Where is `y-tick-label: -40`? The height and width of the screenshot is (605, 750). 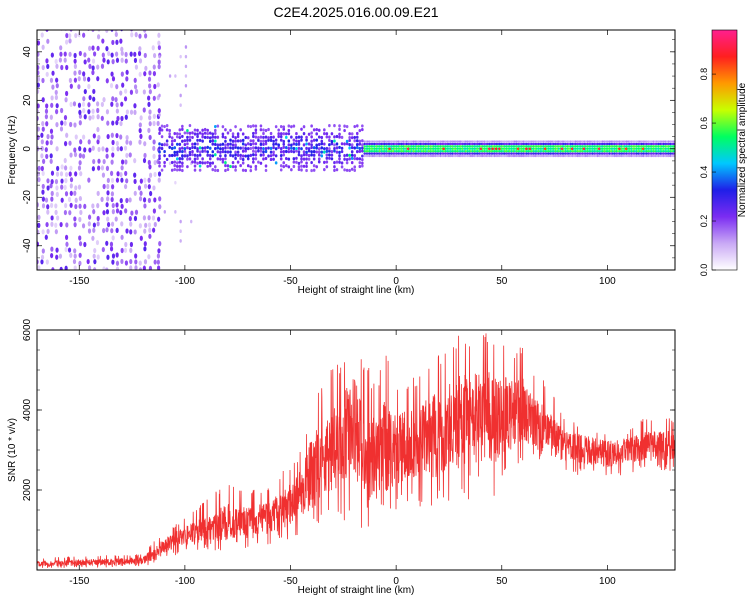
y-tick-label: -40 is located at coordinates (27, 245).